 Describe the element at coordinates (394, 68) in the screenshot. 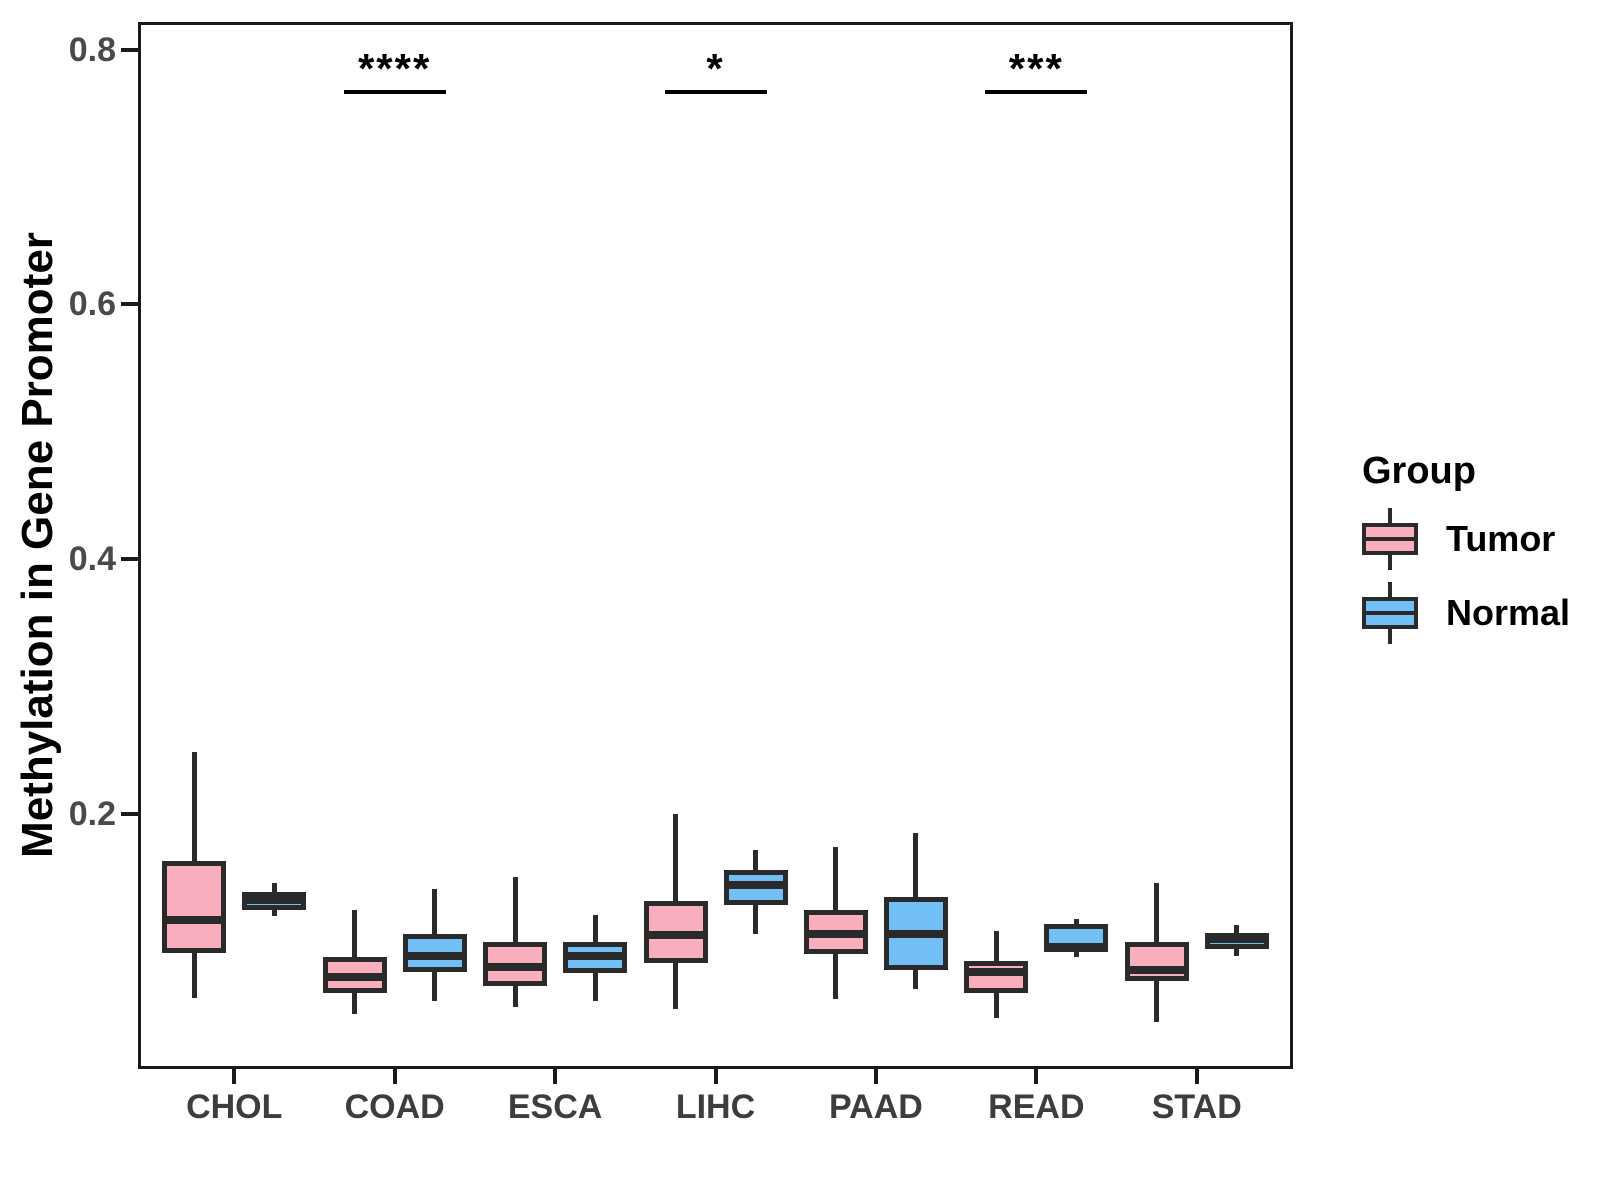

I see `significance-stars-coad: ****` at that location.